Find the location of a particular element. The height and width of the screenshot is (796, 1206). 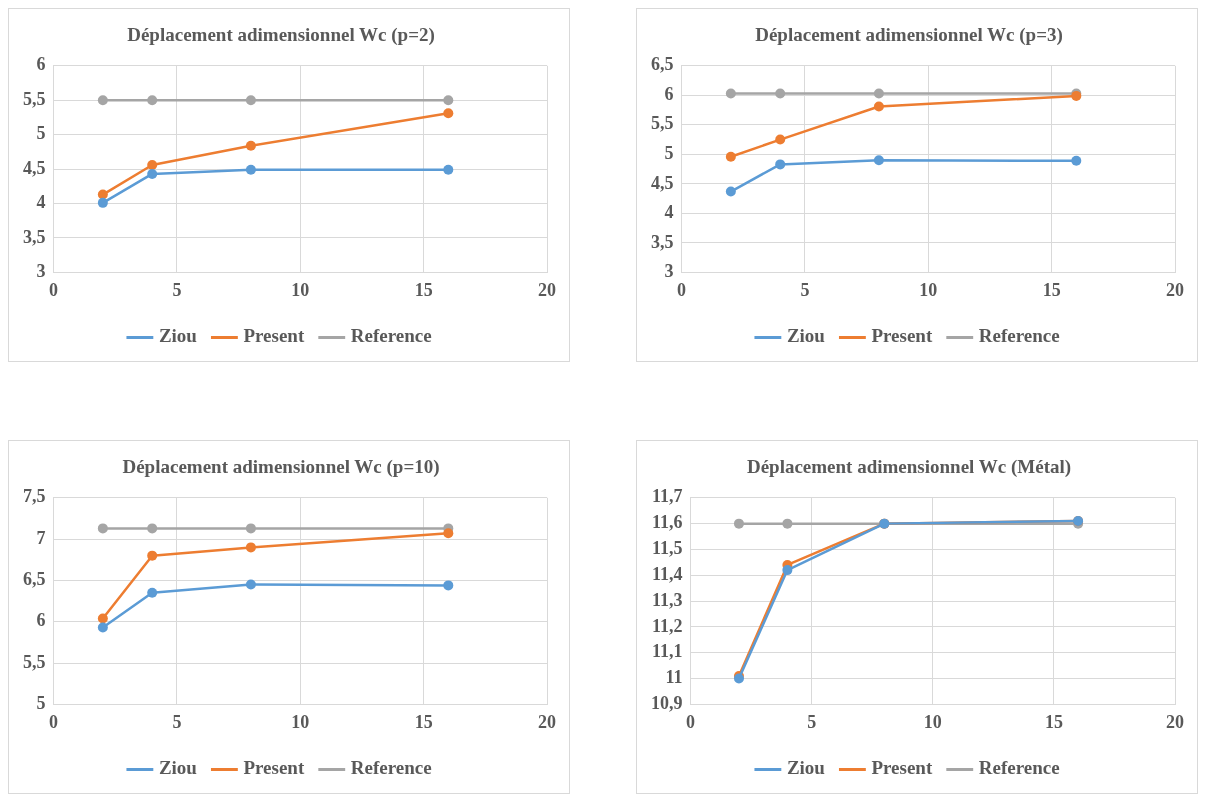

y-tick-label: 11,3 is located at coordinates (667, 599).